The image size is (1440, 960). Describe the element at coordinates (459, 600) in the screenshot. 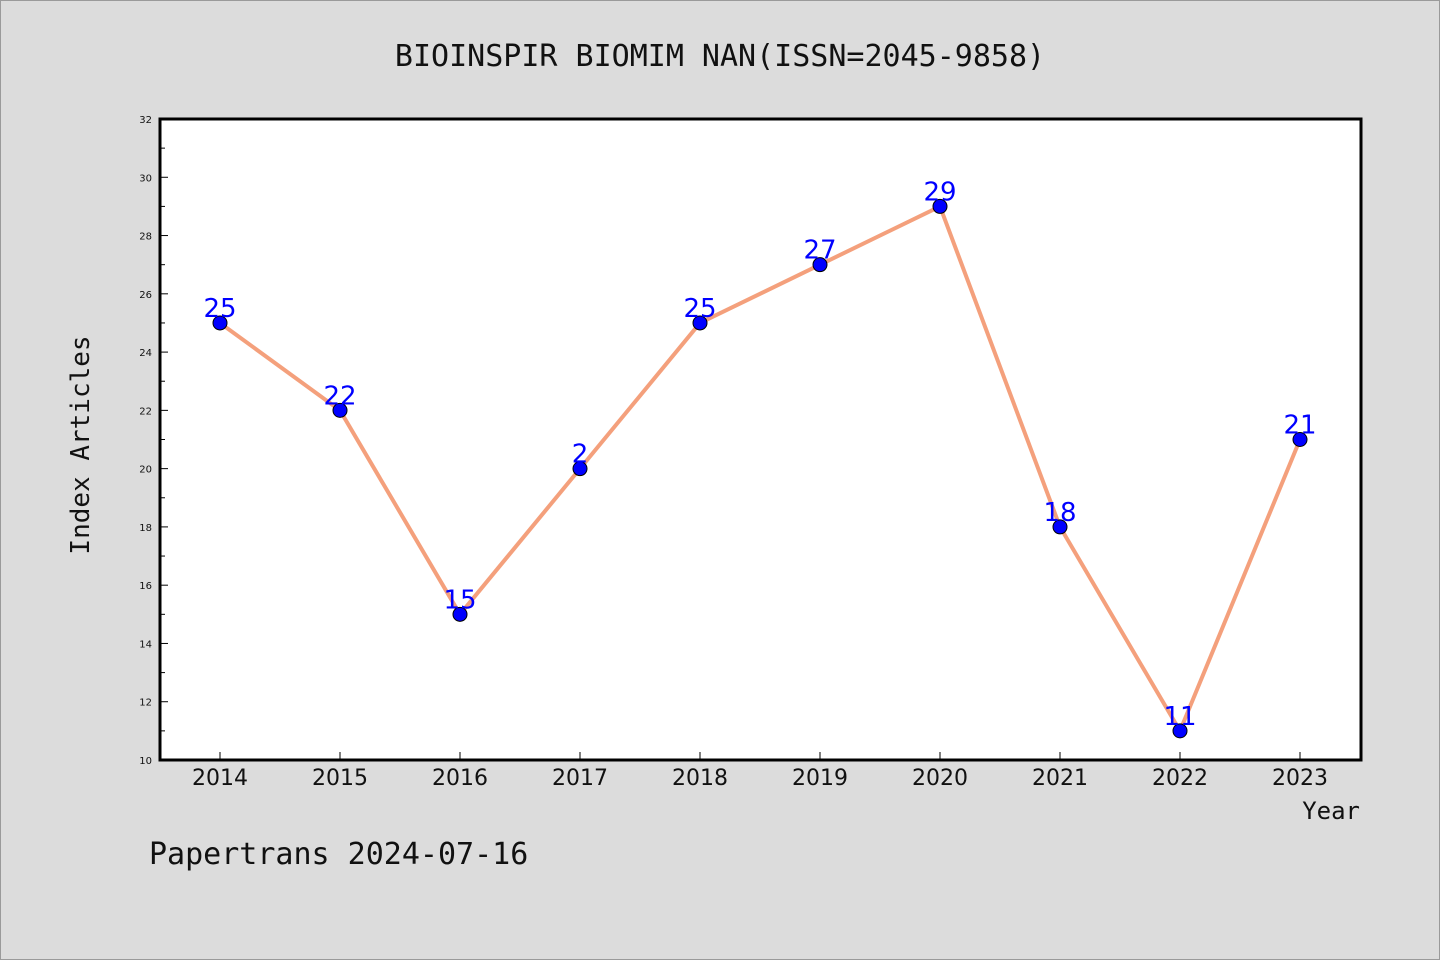

I see `data-label: 15` at that location.